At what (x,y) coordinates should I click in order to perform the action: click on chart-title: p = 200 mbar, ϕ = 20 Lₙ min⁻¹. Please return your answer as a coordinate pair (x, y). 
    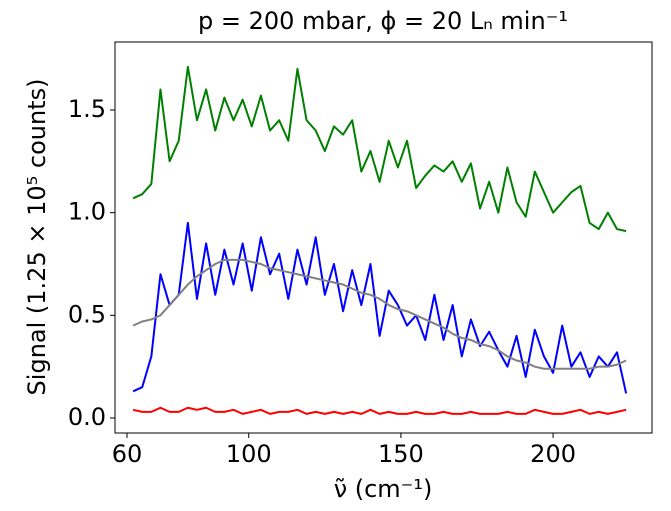
    Looking at the image, I should click on (383, 21).